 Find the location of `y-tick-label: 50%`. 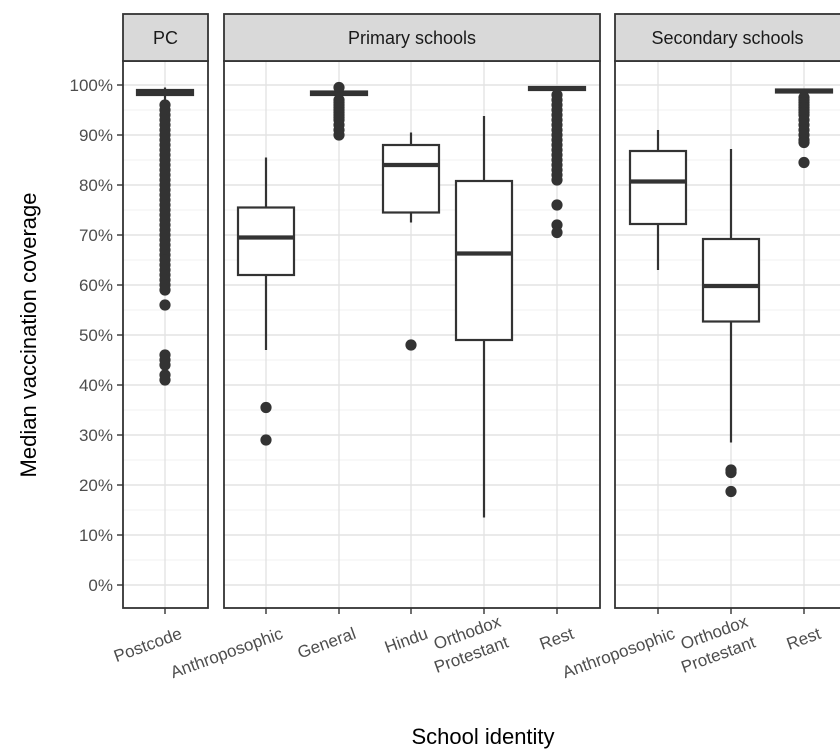

y-tick-label: 50% is located at coordinates (96, 335).